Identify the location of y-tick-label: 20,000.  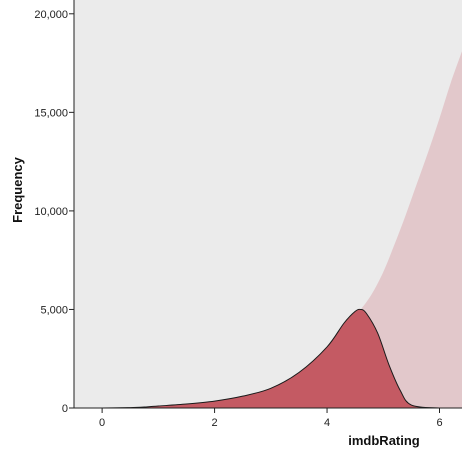
(51, 15).